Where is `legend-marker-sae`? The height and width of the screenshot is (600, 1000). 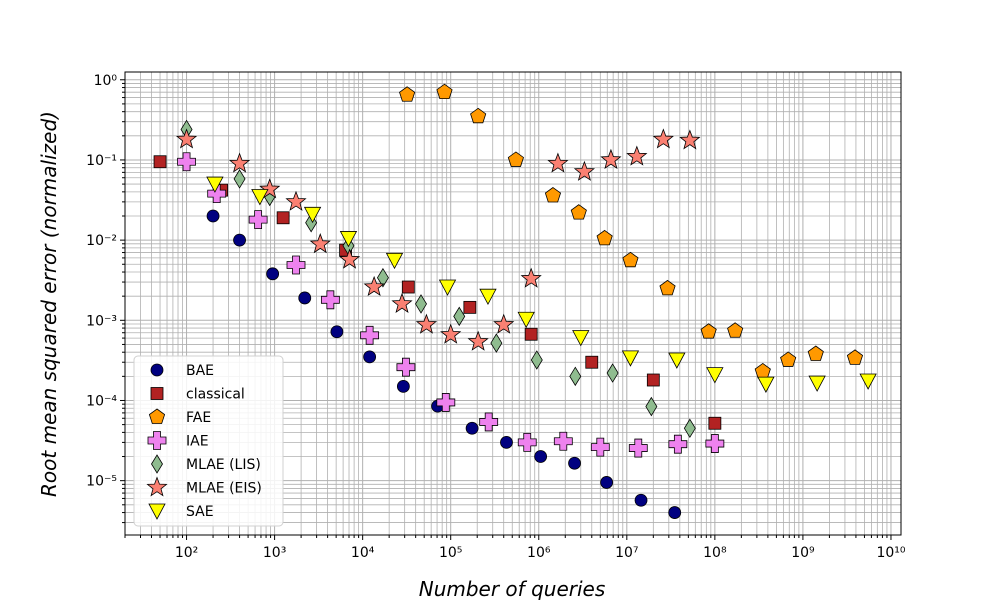
legend-marker-sae is located at coordinates (157, 511).